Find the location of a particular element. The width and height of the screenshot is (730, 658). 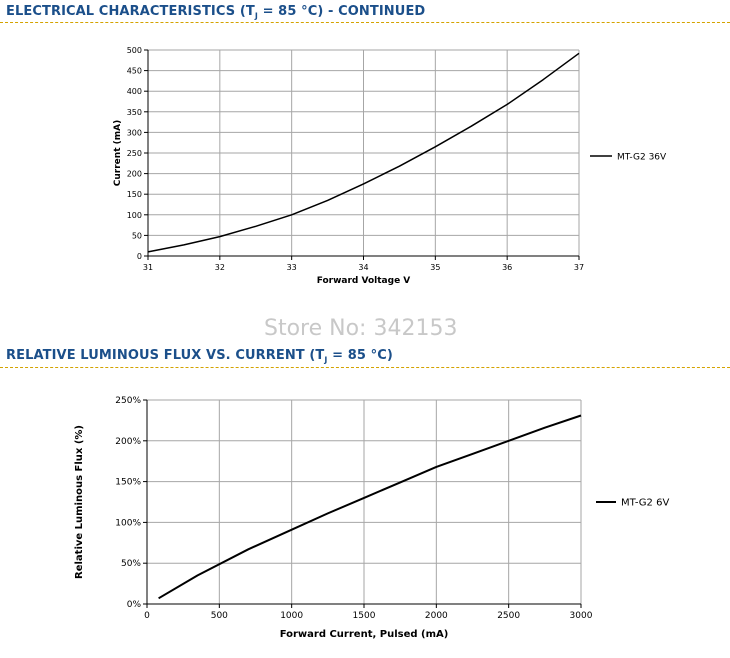

x-tick-label: 1000 is located at coordinates (291, 616).